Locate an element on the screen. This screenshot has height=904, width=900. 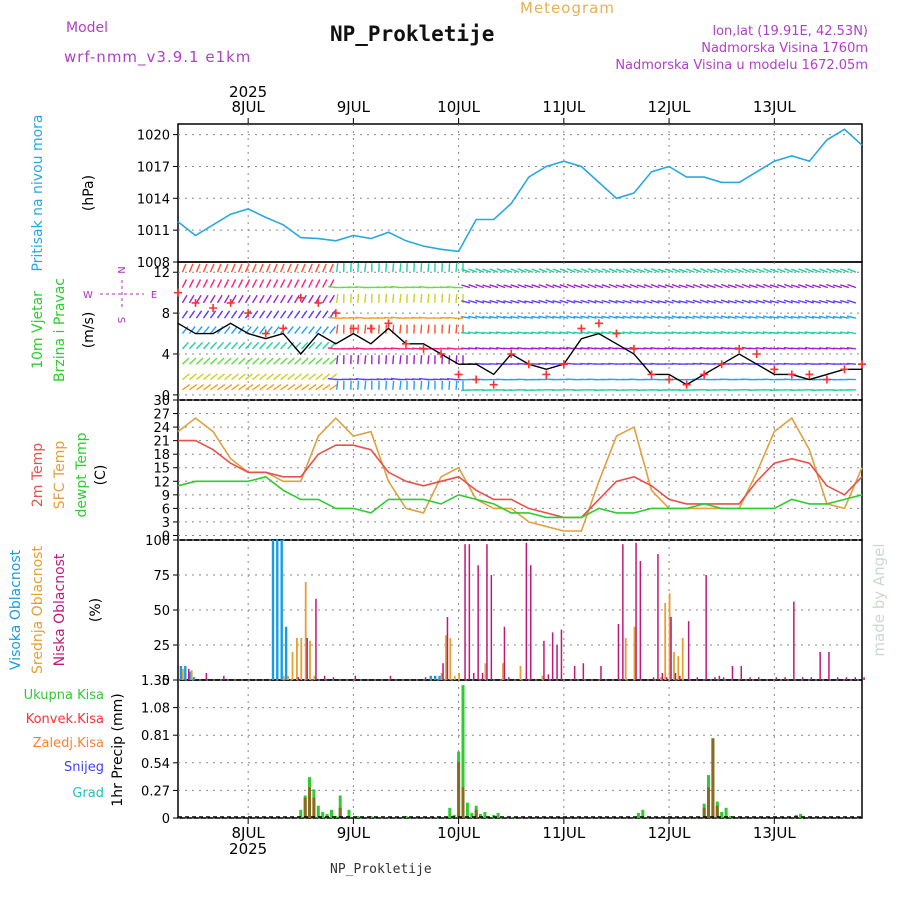
model-altitude: Nadmorska Visina u modelu 1672.05m is located at coordinates (741, 65).